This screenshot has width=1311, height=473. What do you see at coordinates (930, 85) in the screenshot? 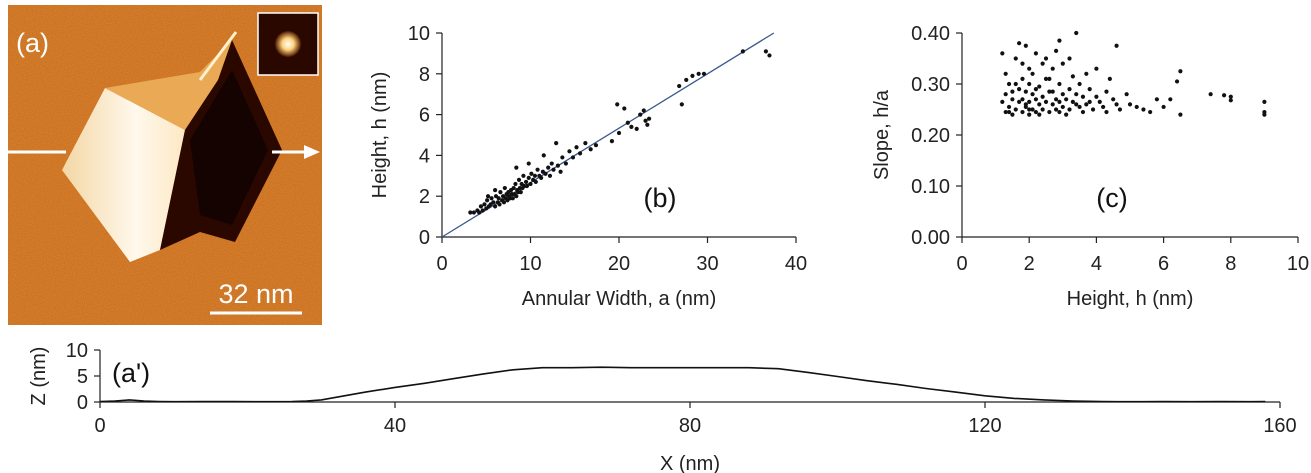
I see `y-tick-label: 0.30` at bounding box center [930, 85].